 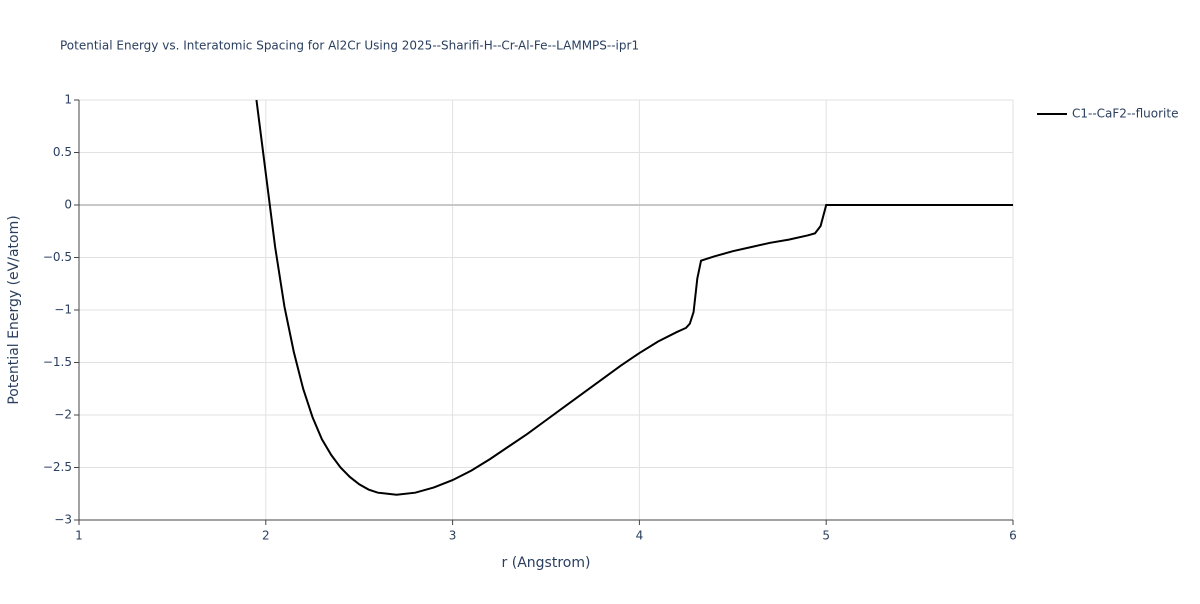 What do you see at coordinates (63, 415) in the screenshot?
I see `y-tick-label: −2` at bounding box center [63, 415].